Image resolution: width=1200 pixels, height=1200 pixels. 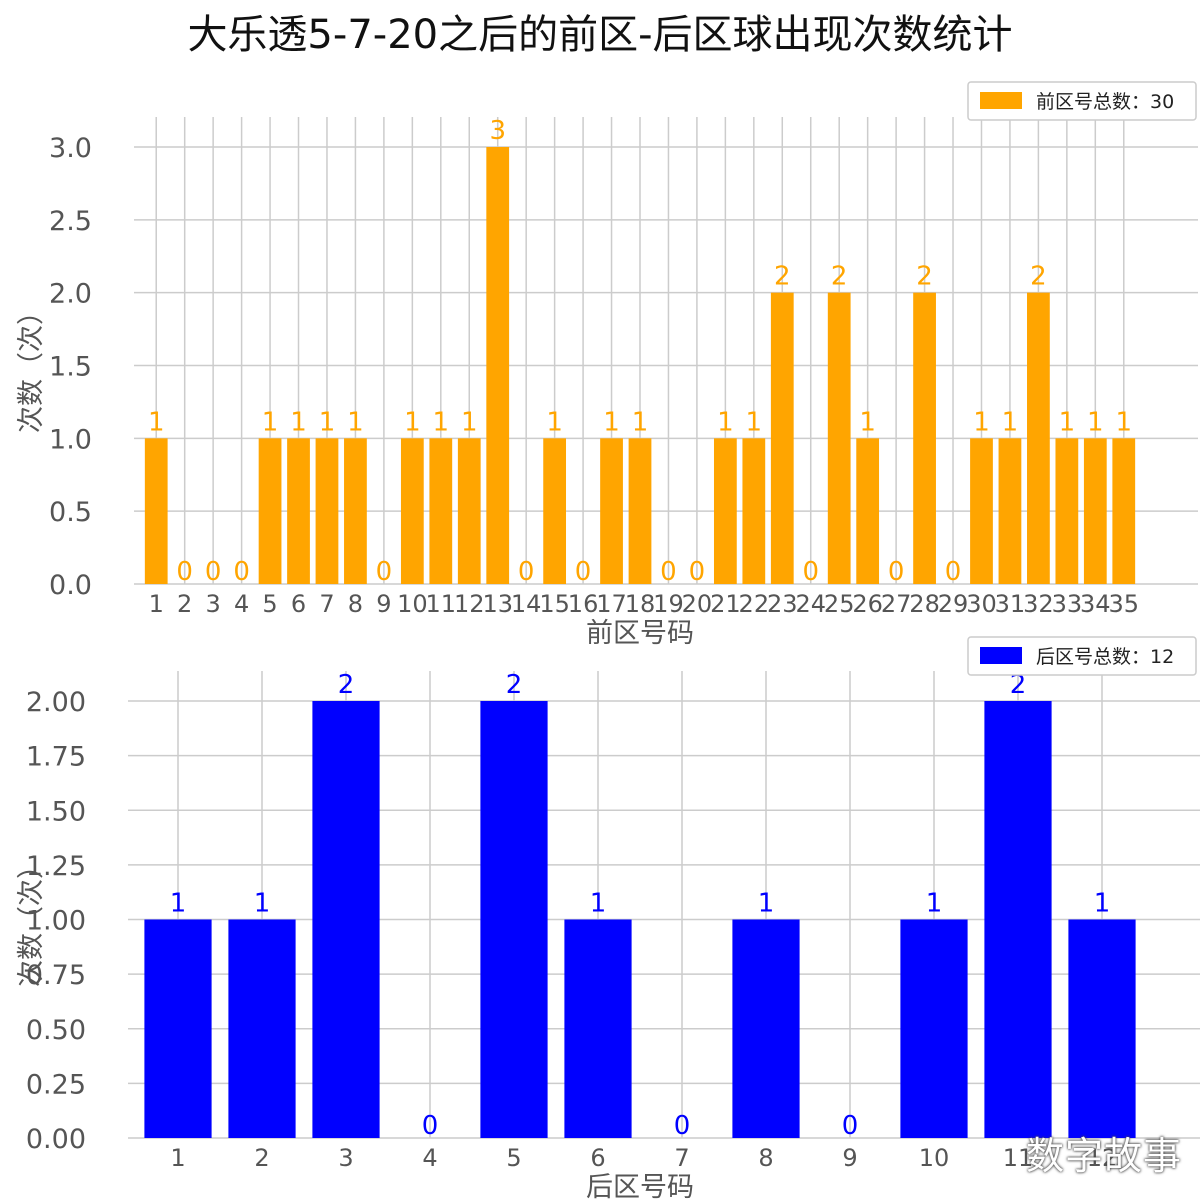 What do you see at coordinates (1105, 102) in the screenshot?
I see `legend-label: 前区号总数：30` at bounding box center [1105, 102].